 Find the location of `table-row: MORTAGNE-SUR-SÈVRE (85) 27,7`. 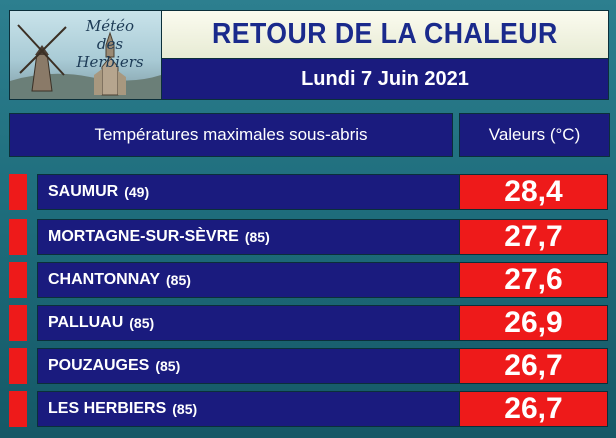

table-row: MORTAGNE-SUR-SÈVRE (85) 27,7 is located at coordinates (308, 237).